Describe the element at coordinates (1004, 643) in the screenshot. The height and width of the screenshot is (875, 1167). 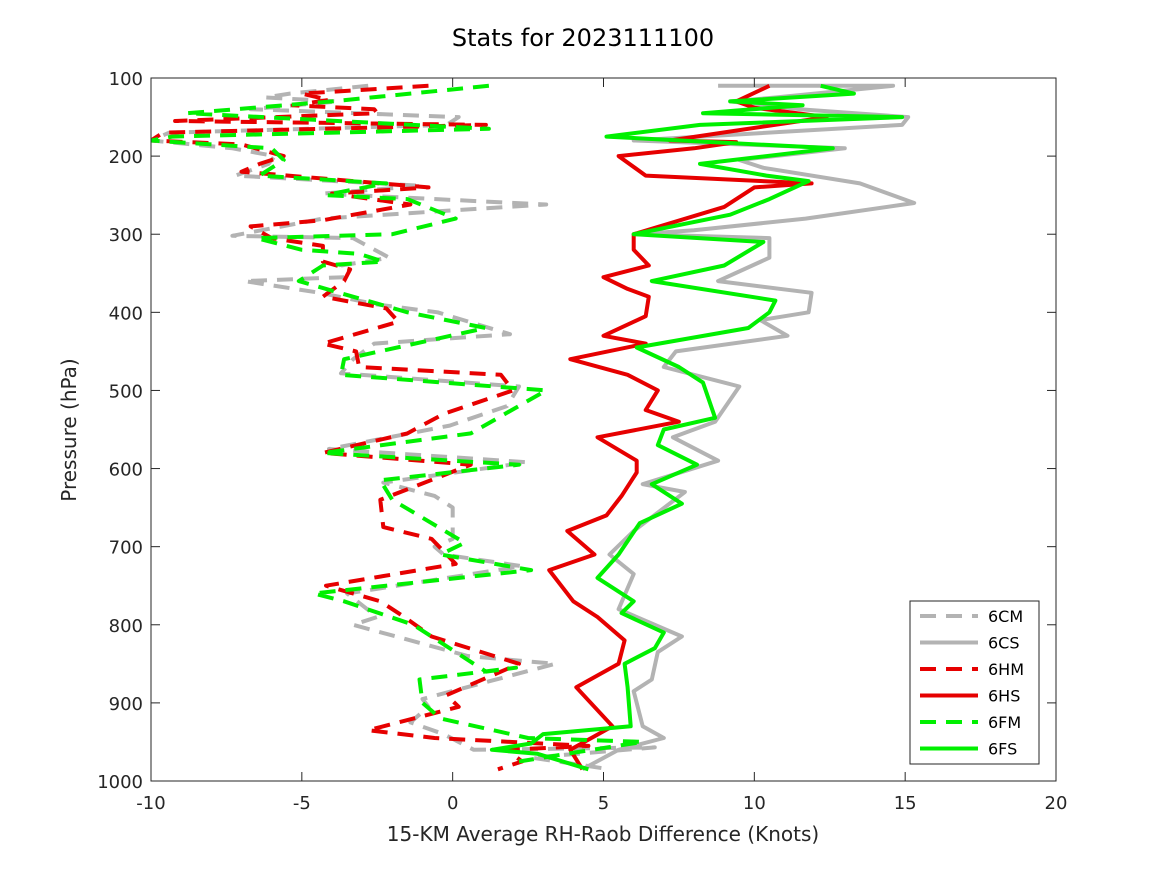
I see `legend-label-6cs: 6CS` at that location.